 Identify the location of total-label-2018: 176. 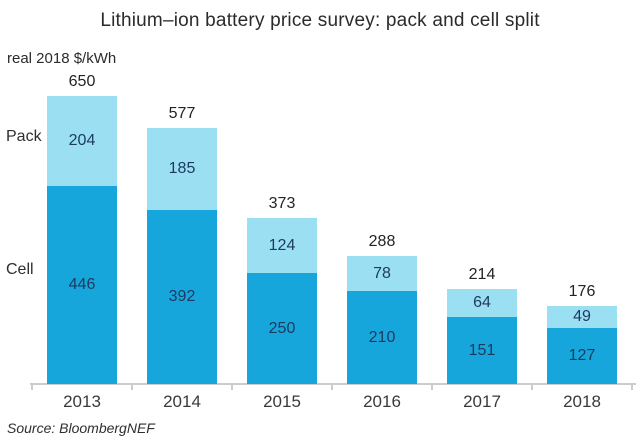
(582, 291).